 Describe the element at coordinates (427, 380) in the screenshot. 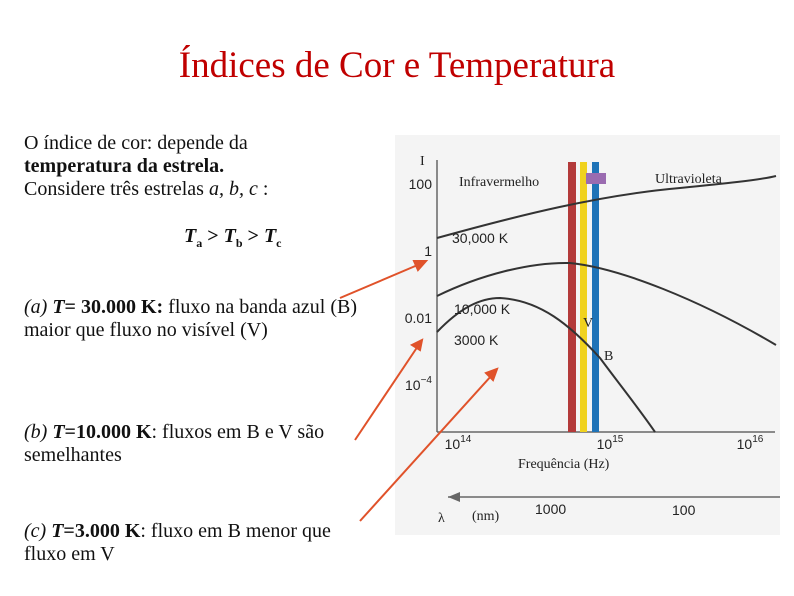

I see `y-tick-label-exp: −4` at that location.